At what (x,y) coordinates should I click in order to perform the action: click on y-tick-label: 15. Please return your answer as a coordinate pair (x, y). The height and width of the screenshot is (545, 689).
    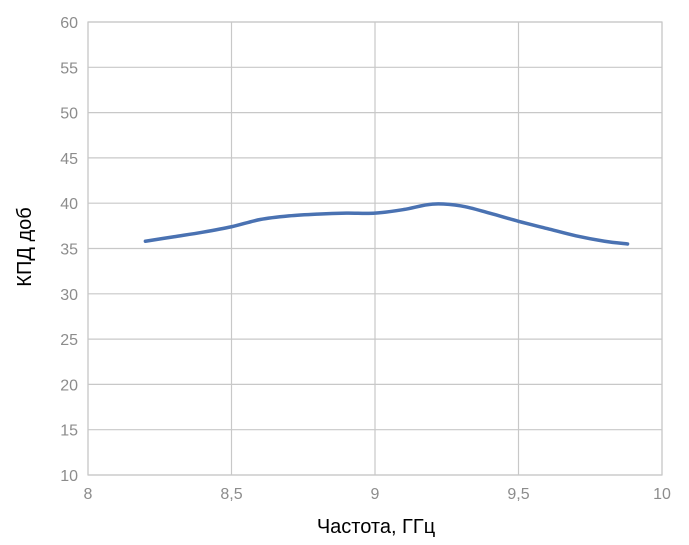
    Looking at the image, I should click on (69, 431).